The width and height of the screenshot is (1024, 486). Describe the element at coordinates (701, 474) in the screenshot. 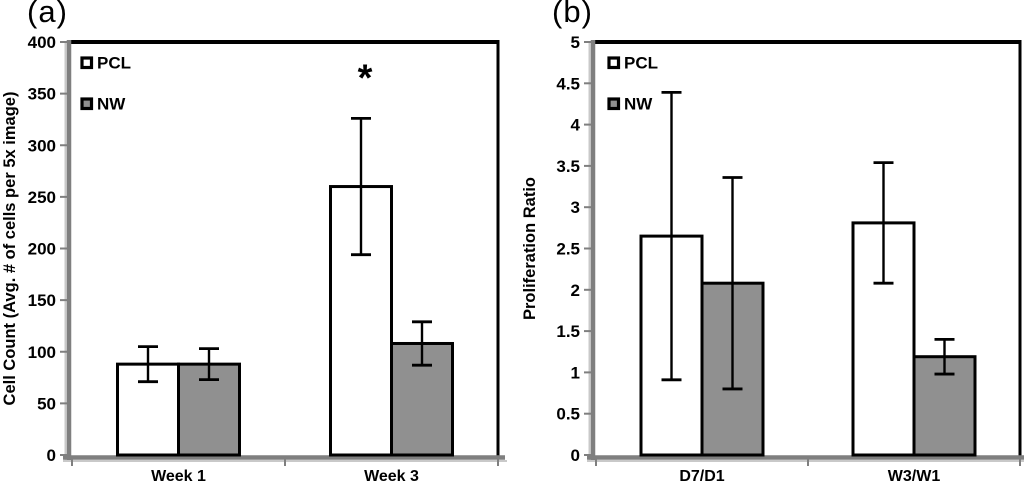

I see `x-category-label: D7/D1` at that location.